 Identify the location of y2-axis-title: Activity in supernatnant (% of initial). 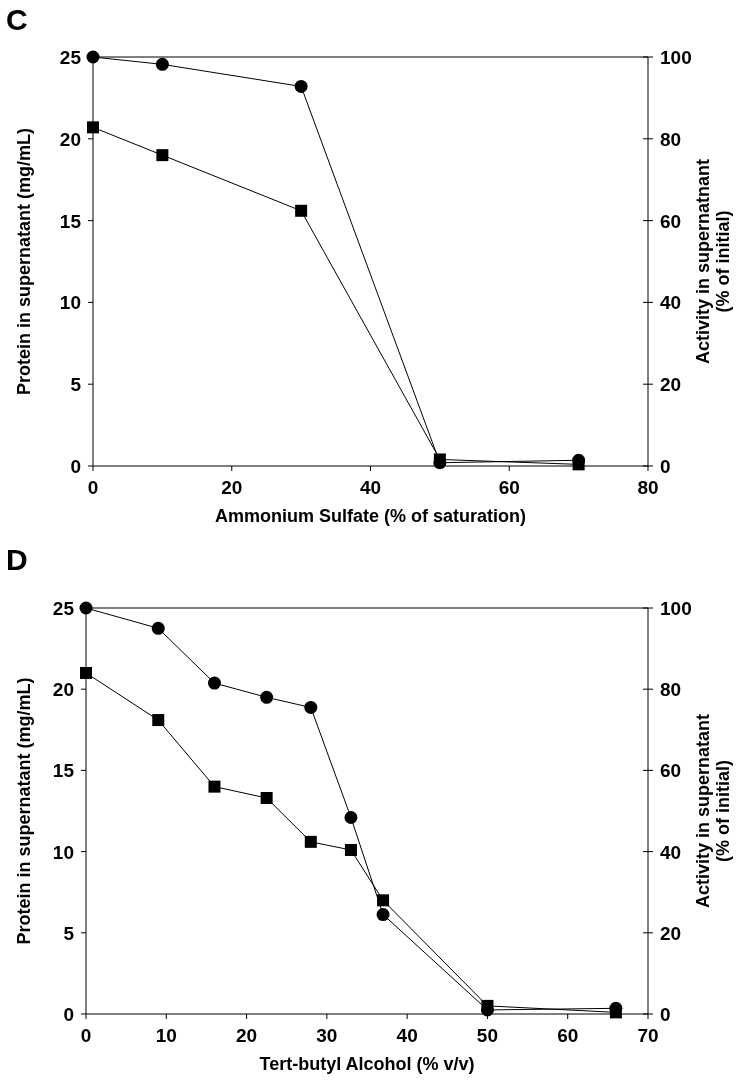
(713, 261).